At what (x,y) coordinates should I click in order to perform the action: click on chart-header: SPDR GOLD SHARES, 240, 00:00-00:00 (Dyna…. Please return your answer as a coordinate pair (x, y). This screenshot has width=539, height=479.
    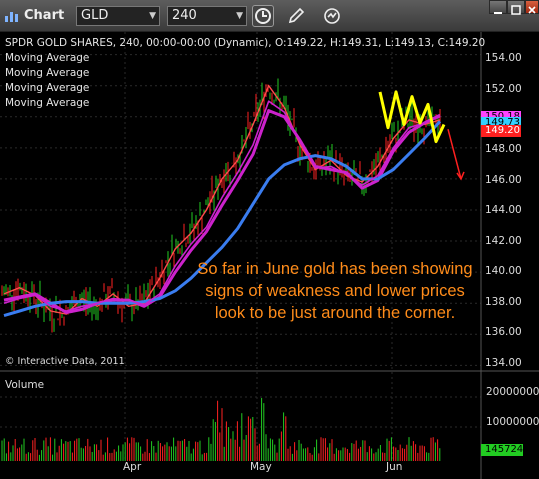
    Looking at the image, I should click on (245, 43).